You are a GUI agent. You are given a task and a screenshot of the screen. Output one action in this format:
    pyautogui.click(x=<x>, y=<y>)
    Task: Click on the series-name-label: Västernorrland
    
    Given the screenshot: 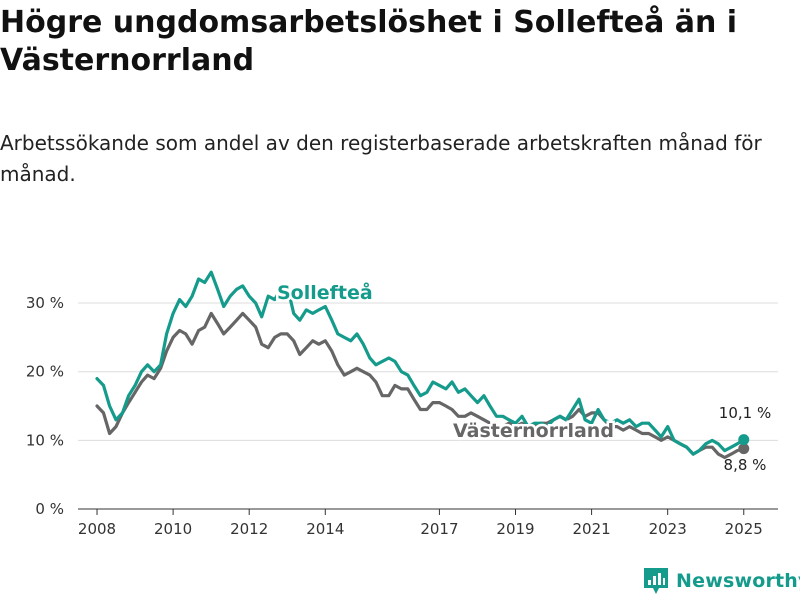 What is the action you would take?
    pyautogui.click(x=533, y=431)
    